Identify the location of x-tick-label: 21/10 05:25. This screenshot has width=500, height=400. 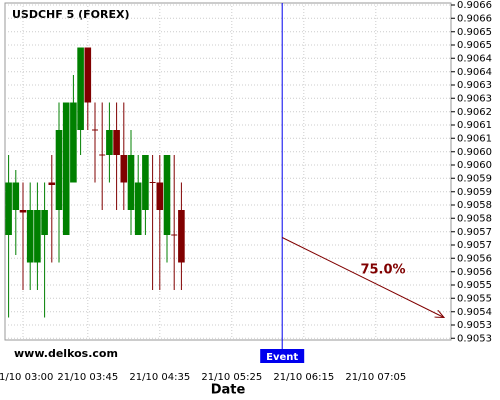
(231, 377).